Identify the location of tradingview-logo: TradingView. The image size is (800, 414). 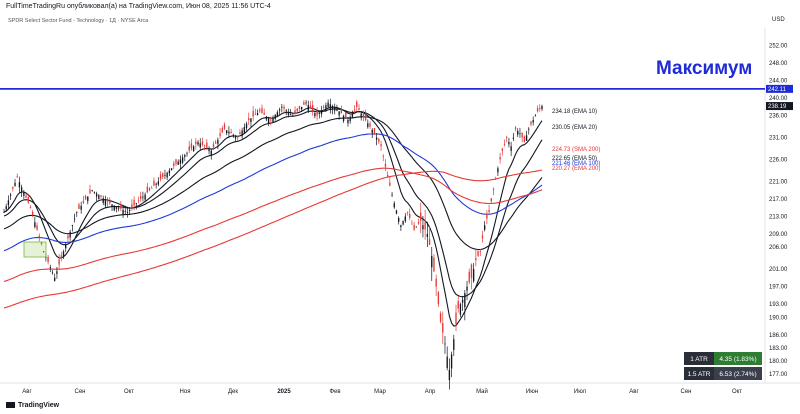
(32, 405).